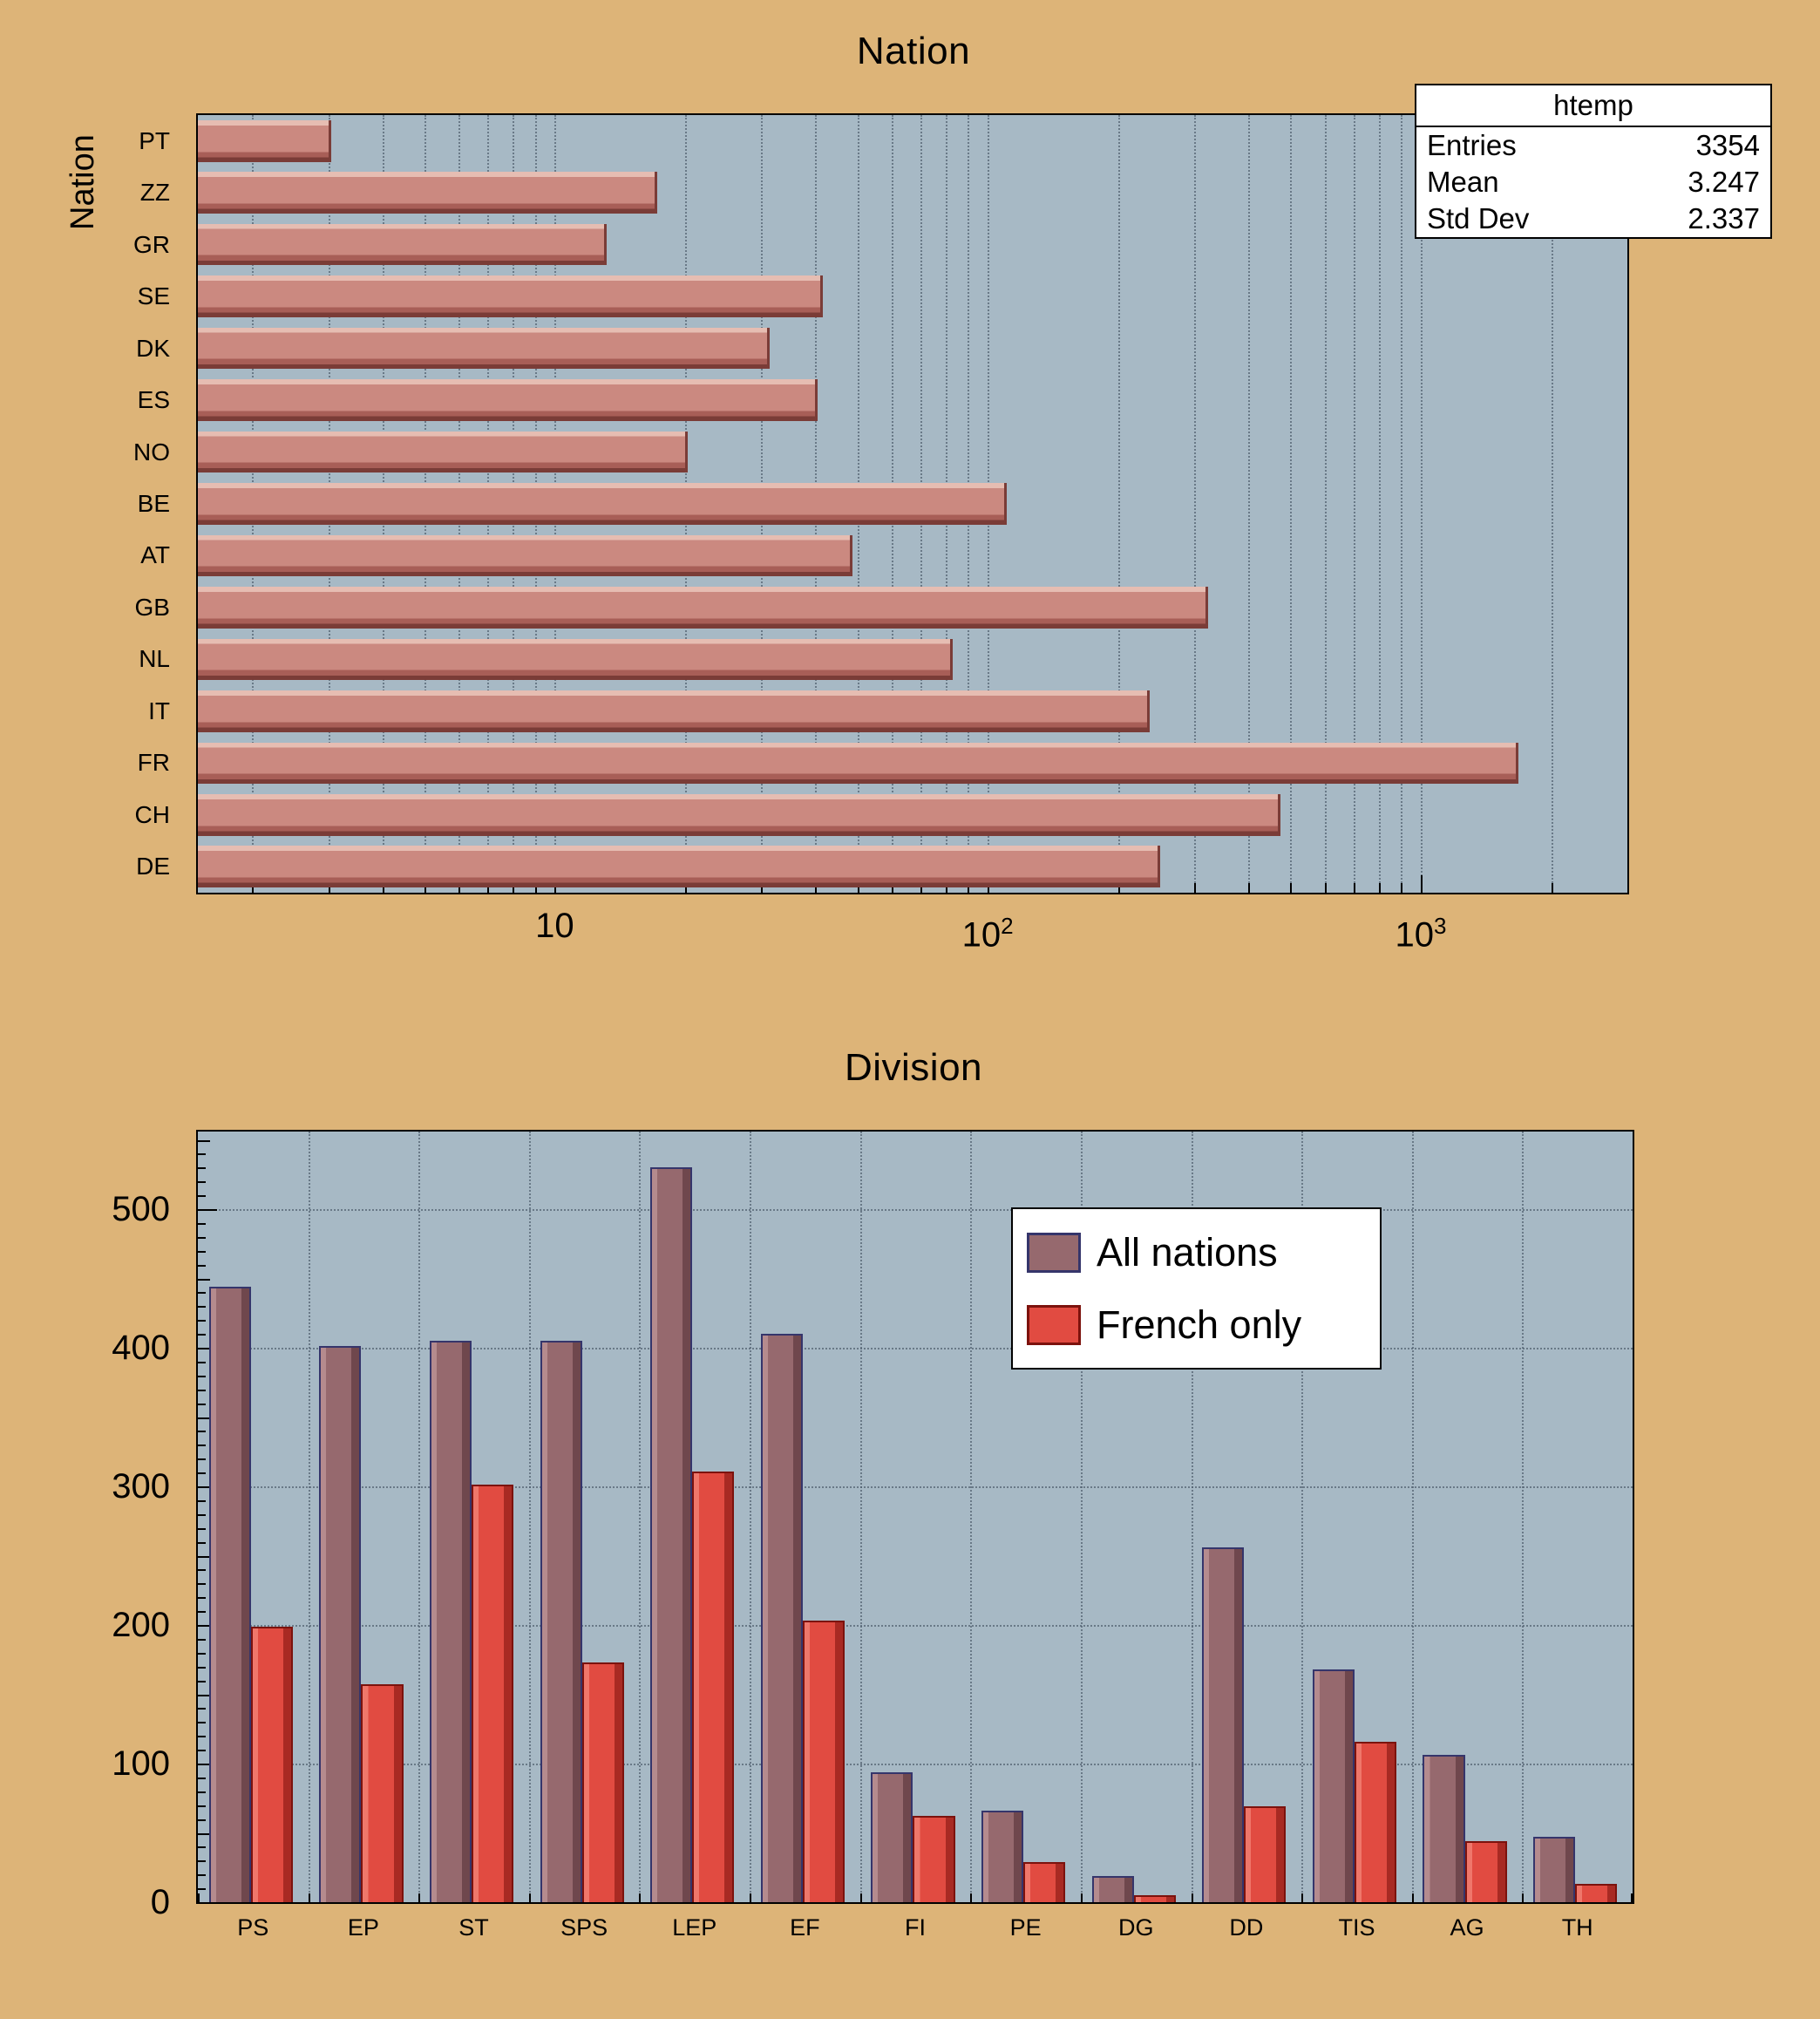 The height and width of the screenshot is (2019, 1820). What do you see at coordinates (913, 51) in the screenshot?
I see `nation-chart-title: Nation` at bounding box center [913, 51].